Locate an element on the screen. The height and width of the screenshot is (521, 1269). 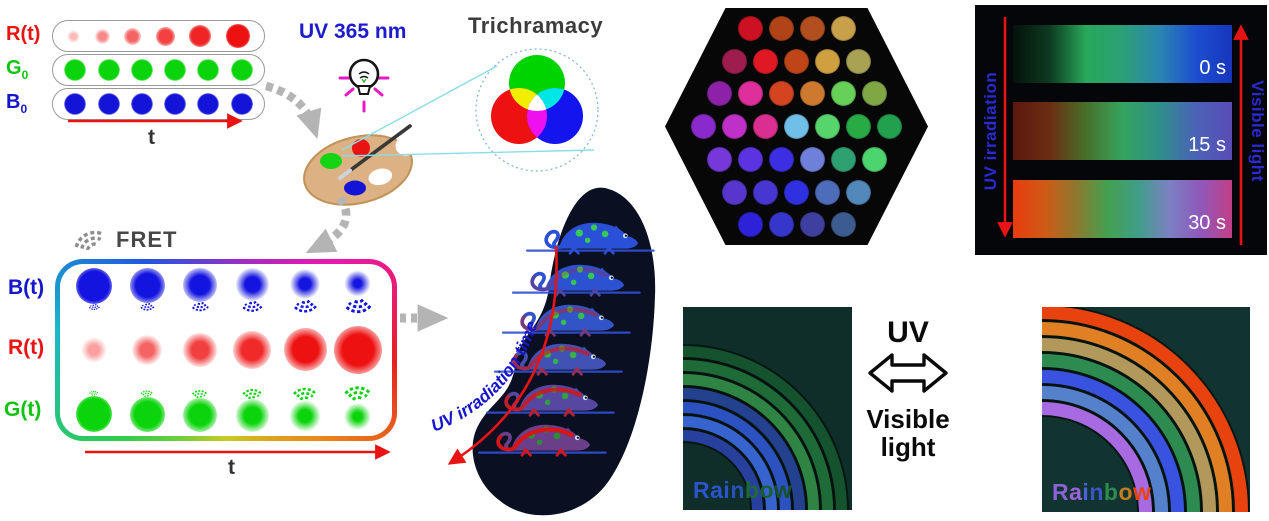
fret-row-label-g: G(t) is located at coordinates (23, 409).